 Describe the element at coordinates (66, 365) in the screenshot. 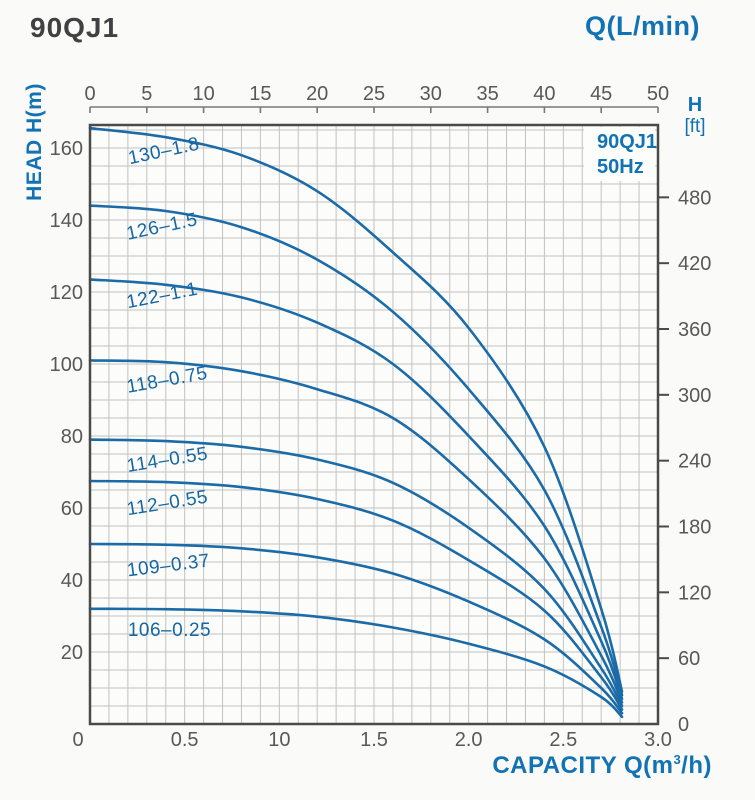

I see `left-tick-label: 100` at that location.